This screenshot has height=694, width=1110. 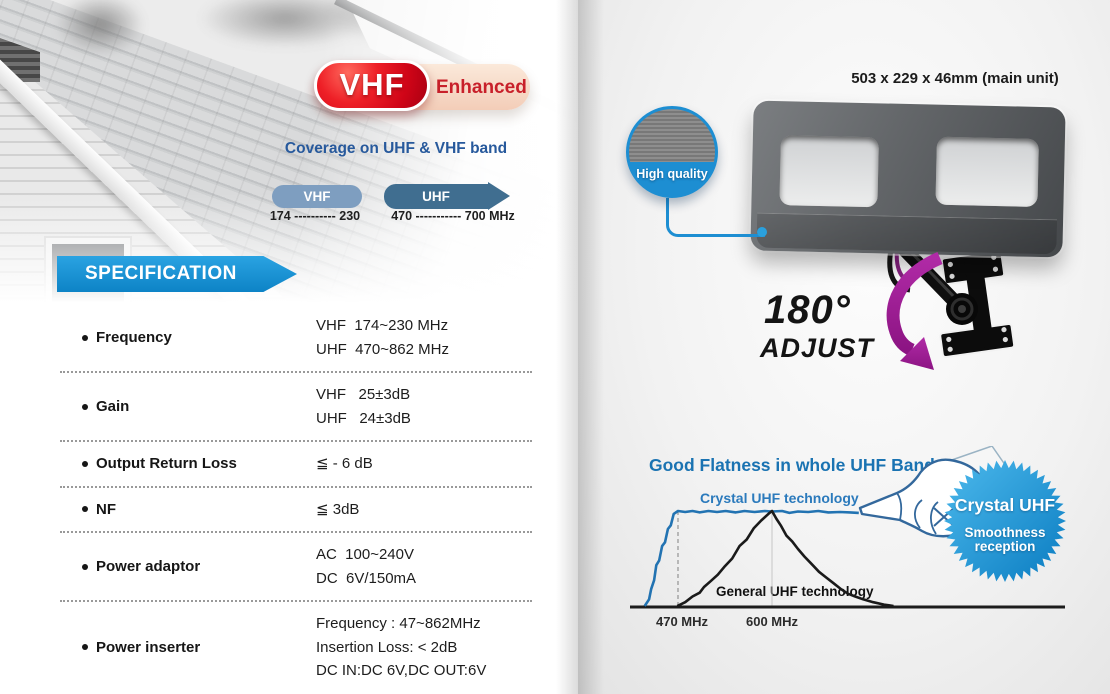 I want to click on spec-value-line: ≦ 3dB, so click(x=338, y=509).